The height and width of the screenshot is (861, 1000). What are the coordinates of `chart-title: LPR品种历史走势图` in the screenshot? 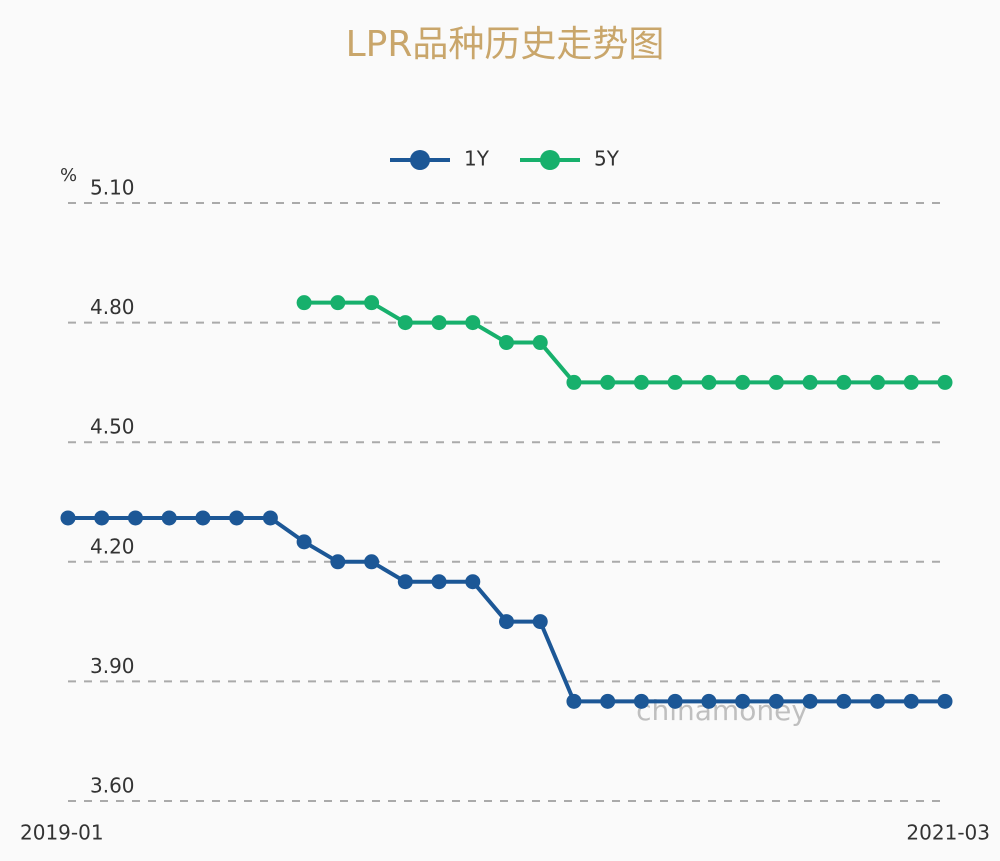 It's located at (505, 44).